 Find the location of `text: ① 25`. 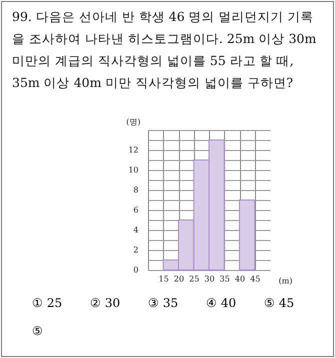

text: ① 25 is located at coordinates (48, 303).